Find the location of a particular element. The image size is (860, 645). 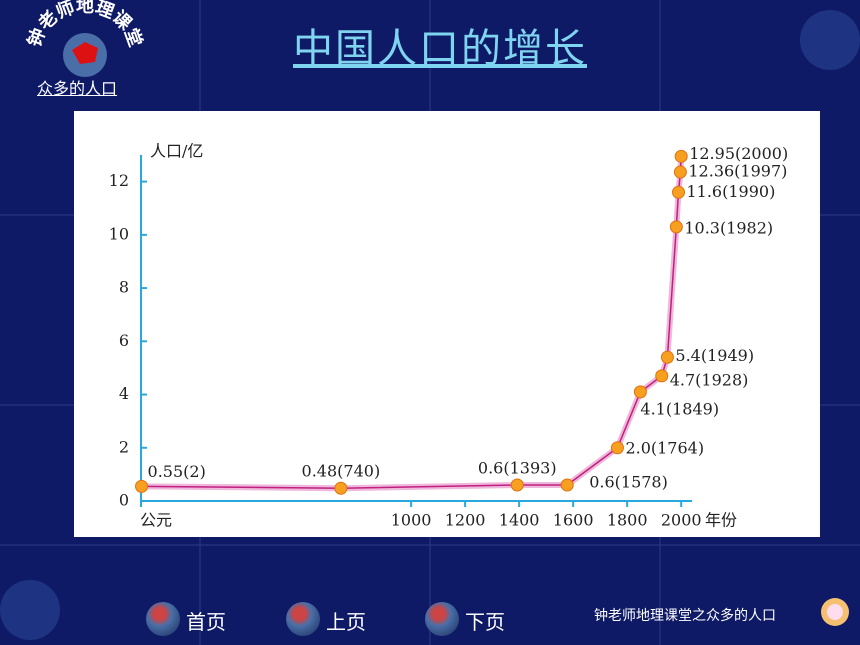

x-tick-label: 1800 is located at coordinates (627, 520).